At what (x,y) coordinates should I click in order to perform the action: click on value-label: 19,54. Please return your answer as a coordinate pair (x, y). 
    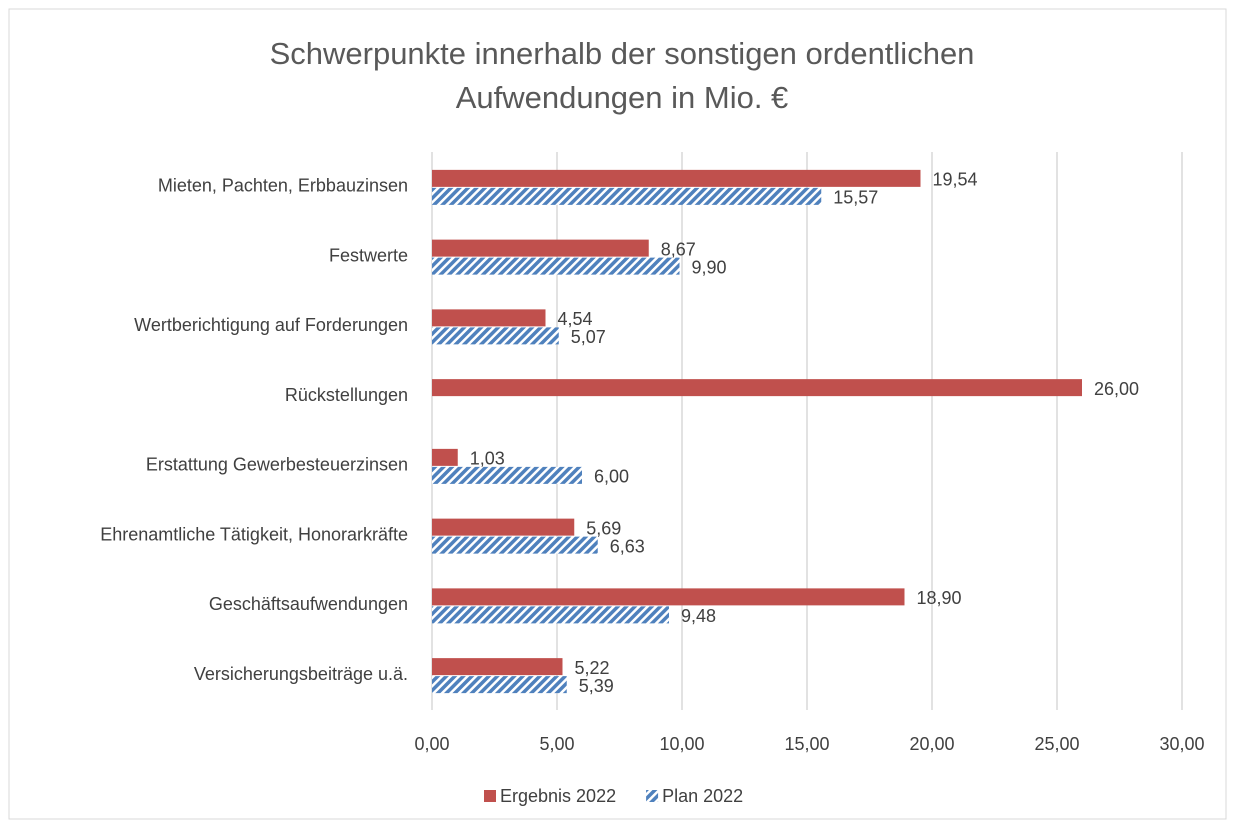
    Looking at the image, I should click on (955, 180).